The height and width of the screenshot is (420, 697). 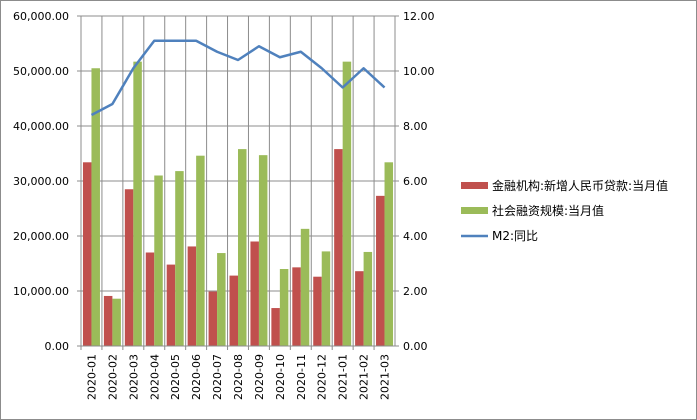 I want to click on x-tick-label: 2020-01, so click(x=91, y=377).